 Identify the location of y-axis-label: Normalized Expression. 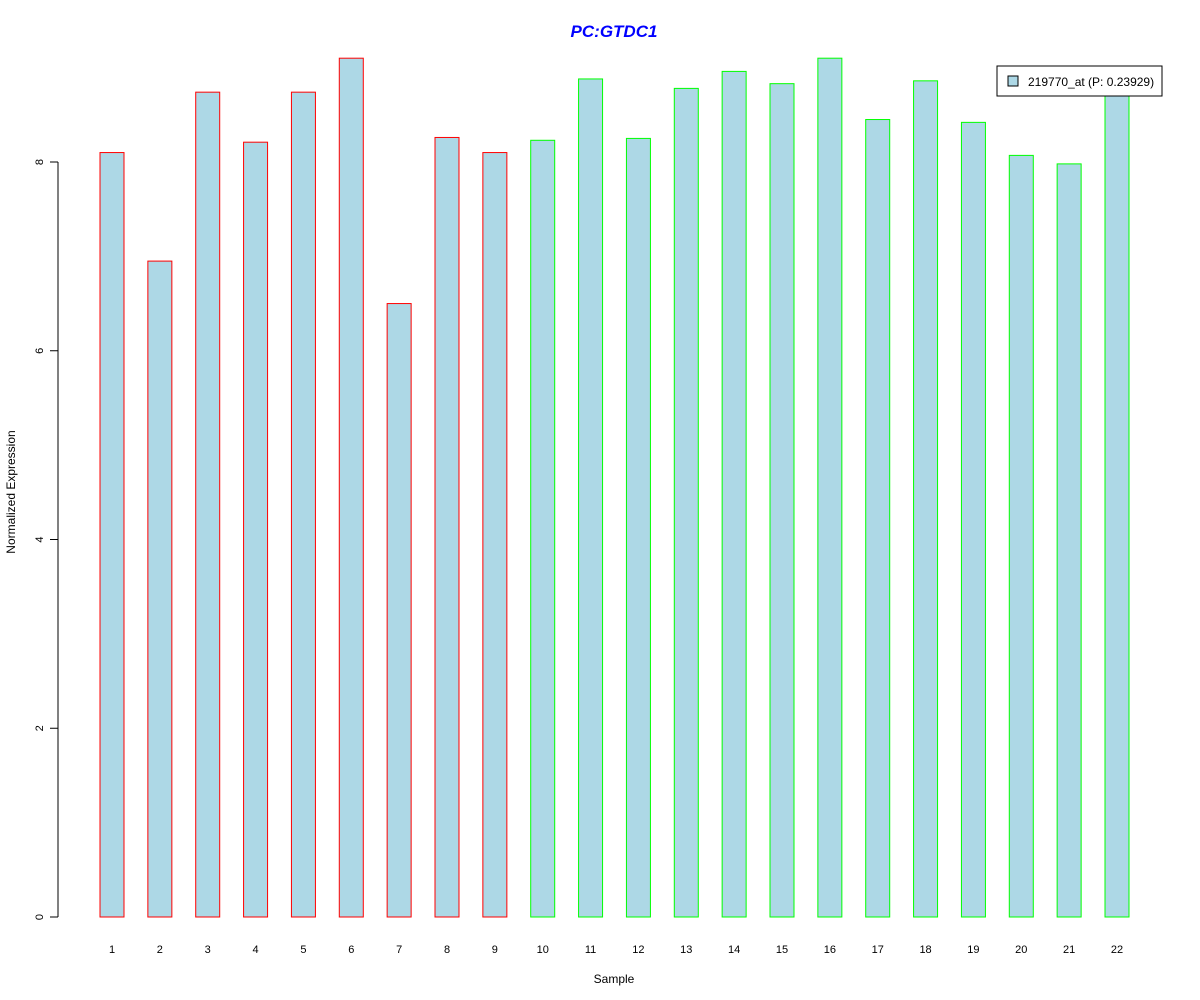
(11, 491).